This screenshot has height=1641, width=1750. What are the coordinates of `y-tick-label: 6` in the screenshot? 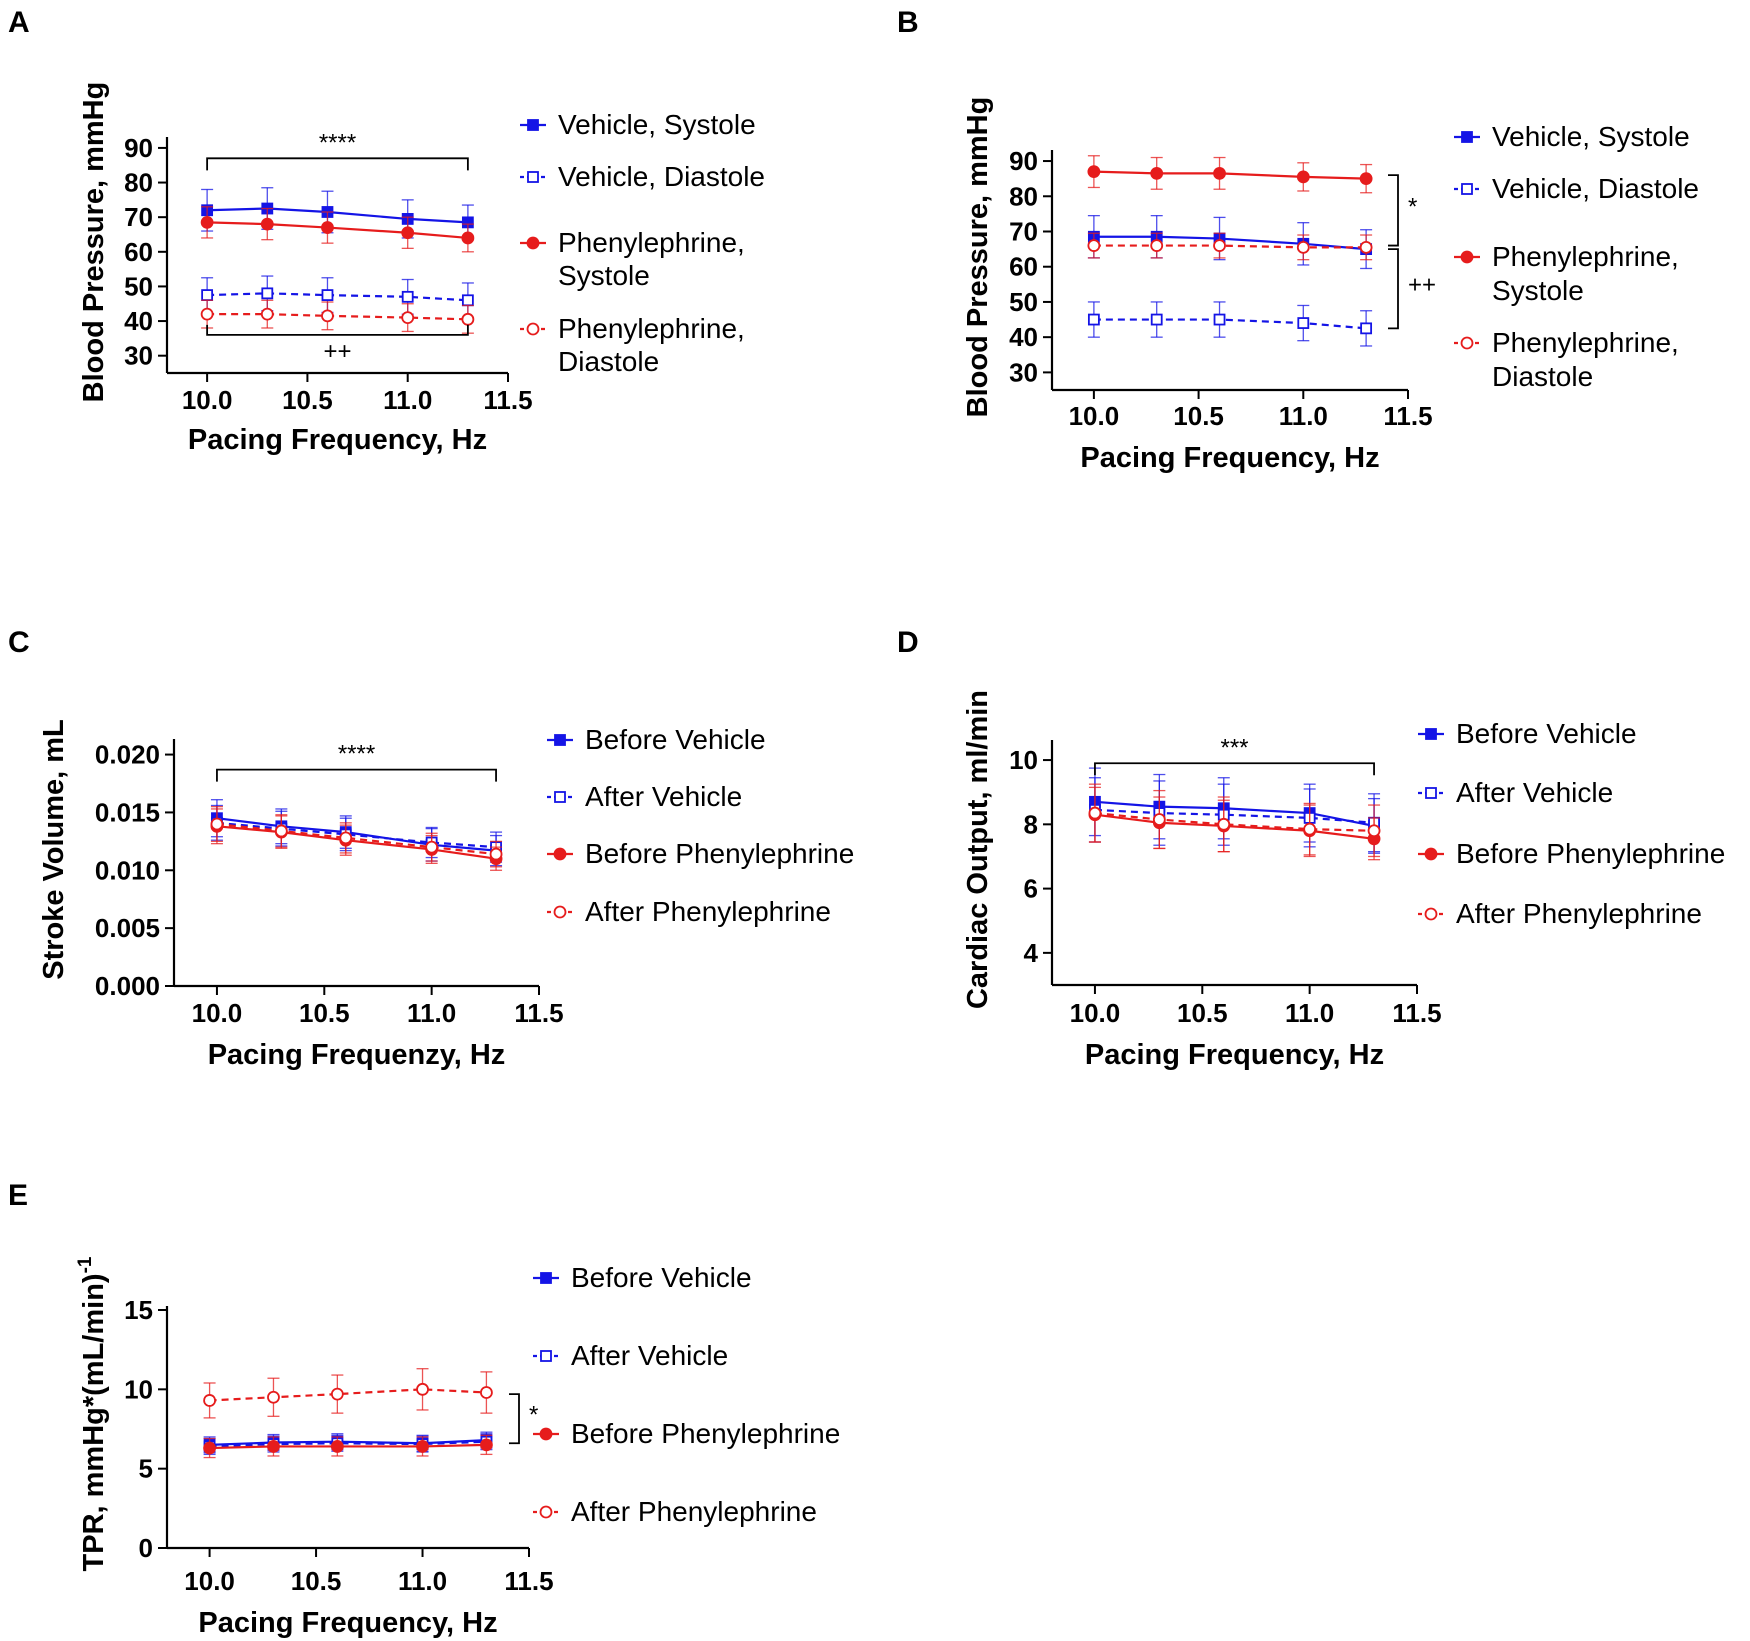 It's located at (1031, 889).